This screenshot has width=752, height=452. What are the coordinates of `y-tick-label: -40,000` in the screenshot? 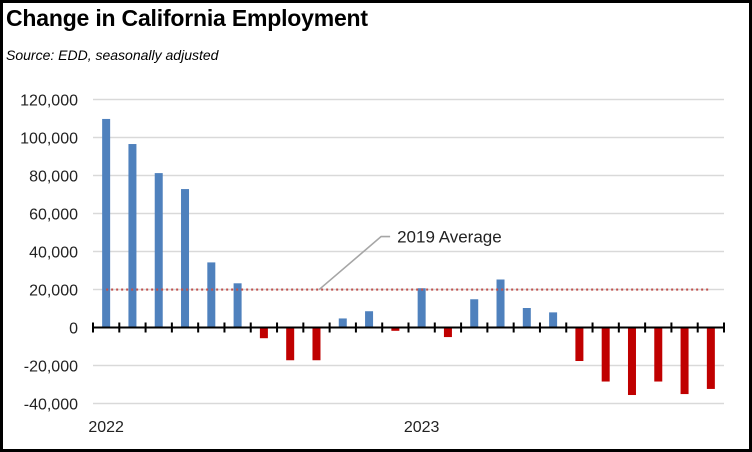 It's located at (51, 405).